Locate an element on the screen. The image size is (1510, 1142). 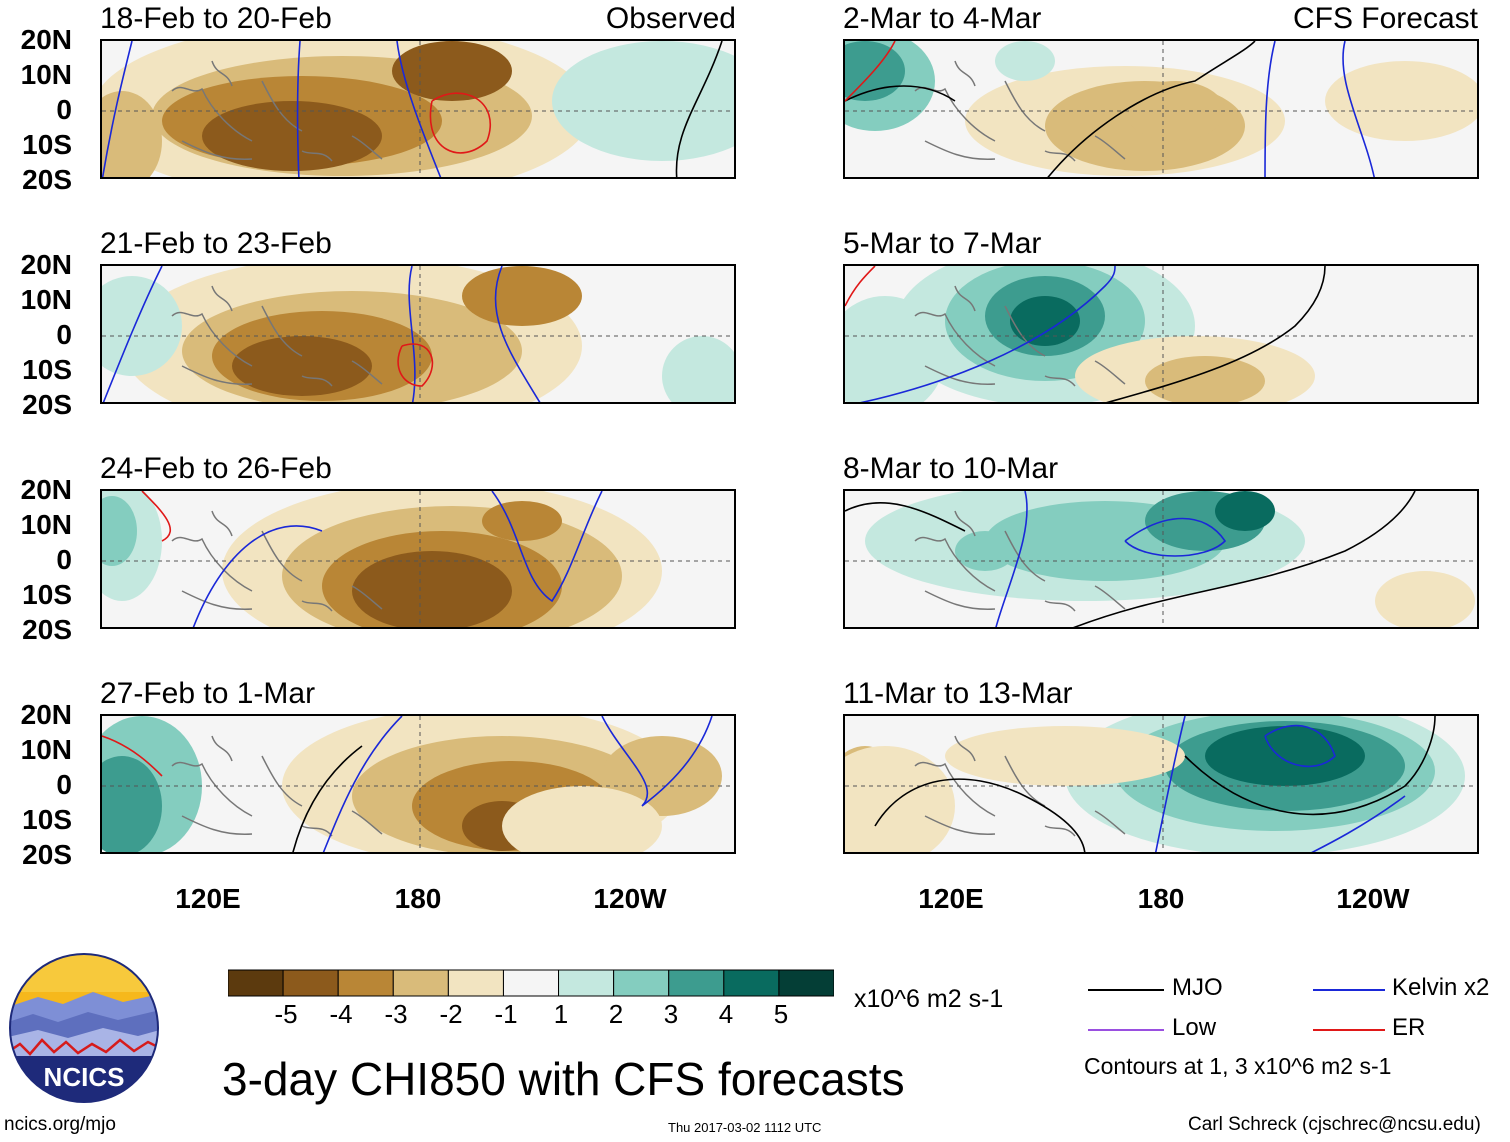
legend-line-low is located at coordinates (1126, 1030).